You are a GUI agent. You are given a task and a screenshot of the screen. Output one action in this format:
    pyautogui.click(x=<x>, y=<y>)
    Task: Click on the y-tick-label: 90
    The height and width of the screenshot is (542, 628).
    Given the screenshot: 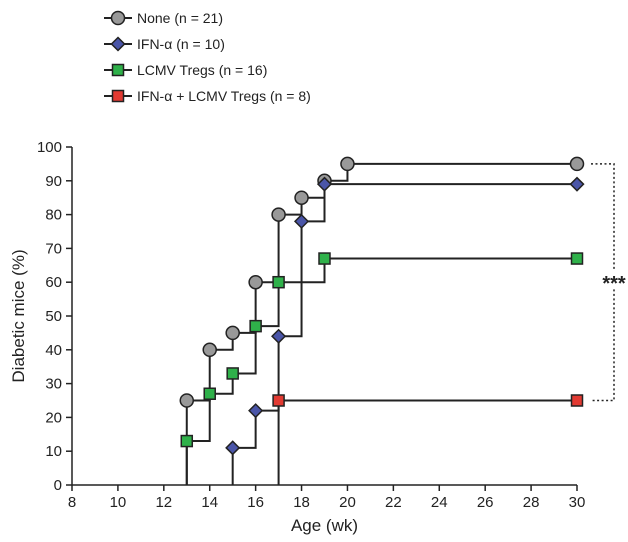 What is the action you would take?
    pyautogui.click(x=53, y=181)
    